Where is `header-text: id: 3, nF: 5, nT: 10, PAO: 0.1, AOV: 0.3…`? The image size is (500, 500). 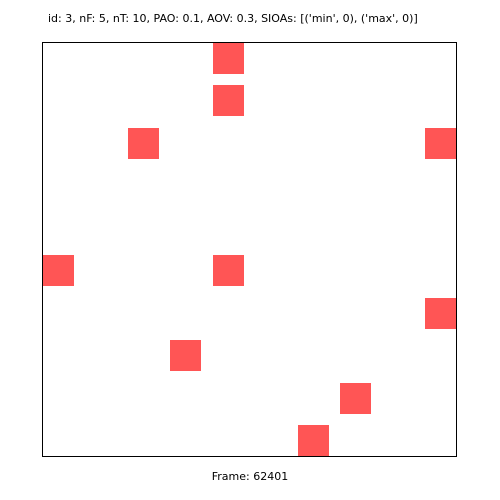
header-text: id: 3, nF: 5, nT: 10, PAO: 0.1, AOV: 0.3… is located at coordinates (233, 18).